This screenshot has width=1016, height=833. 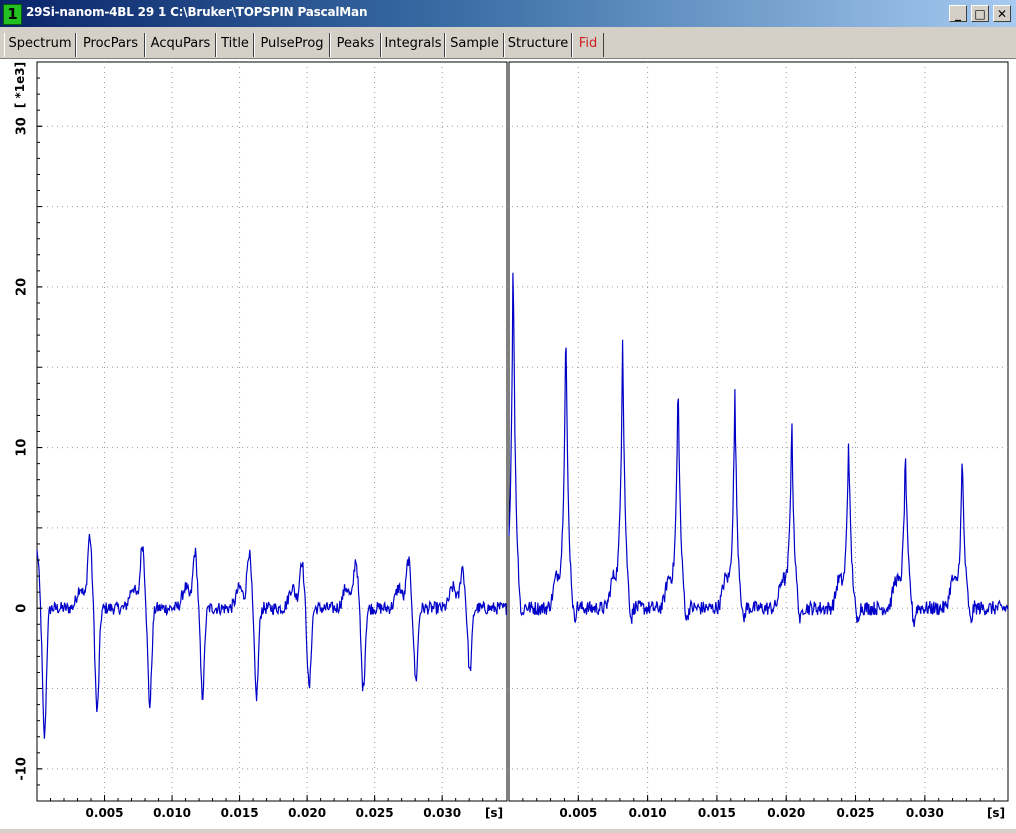 What do you see at coordinates (958, 13) in the screenshot?
I see `minimize-button: _` at bounding box center [958, 13].